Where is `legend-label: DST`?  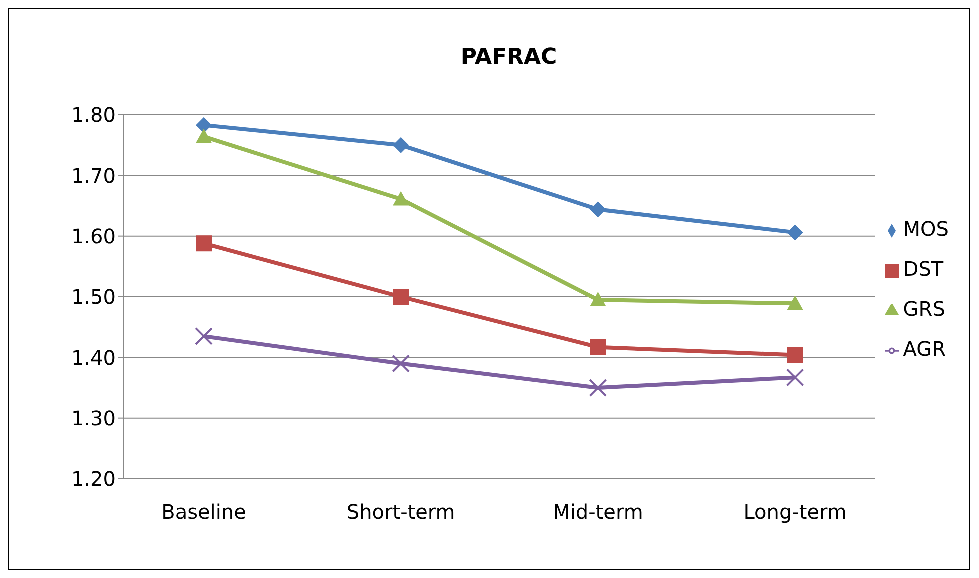 legend-label: DST is located at coordinates (923, 269).